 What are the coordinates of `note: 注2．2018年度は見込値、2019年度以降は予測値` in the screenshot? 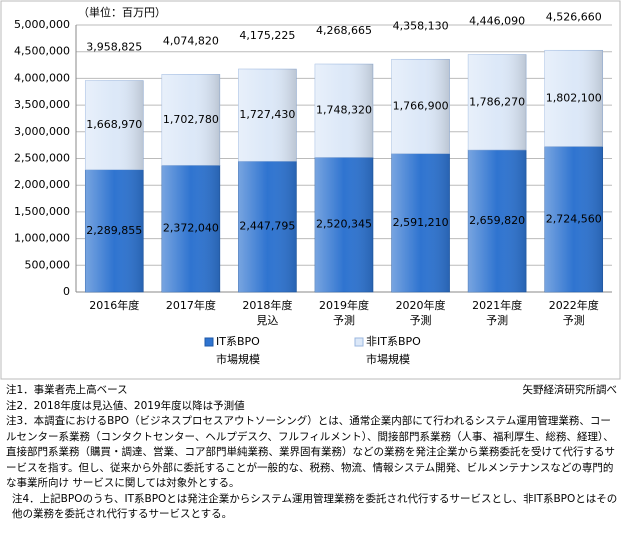 It's located at (125, 405).